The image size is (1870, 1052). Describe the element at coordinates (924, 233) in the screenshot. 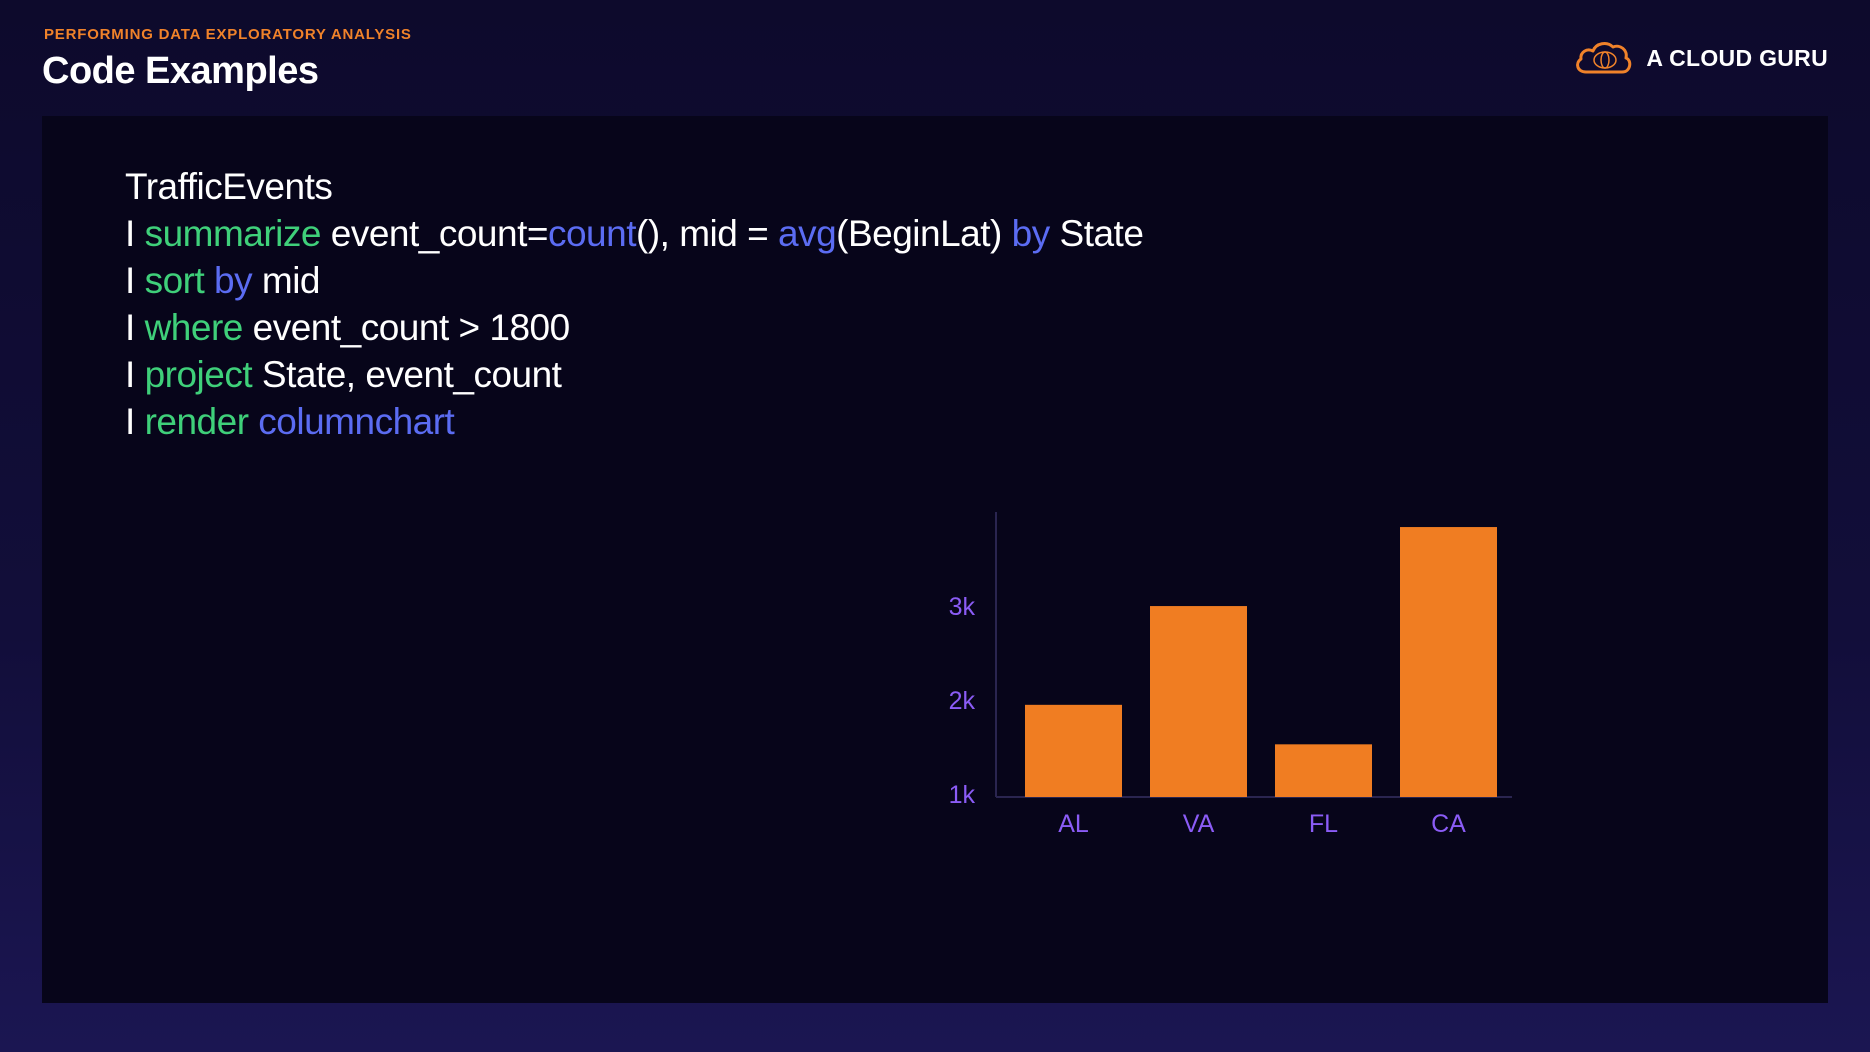

I see `code-text: (BeginLat)` at that location.